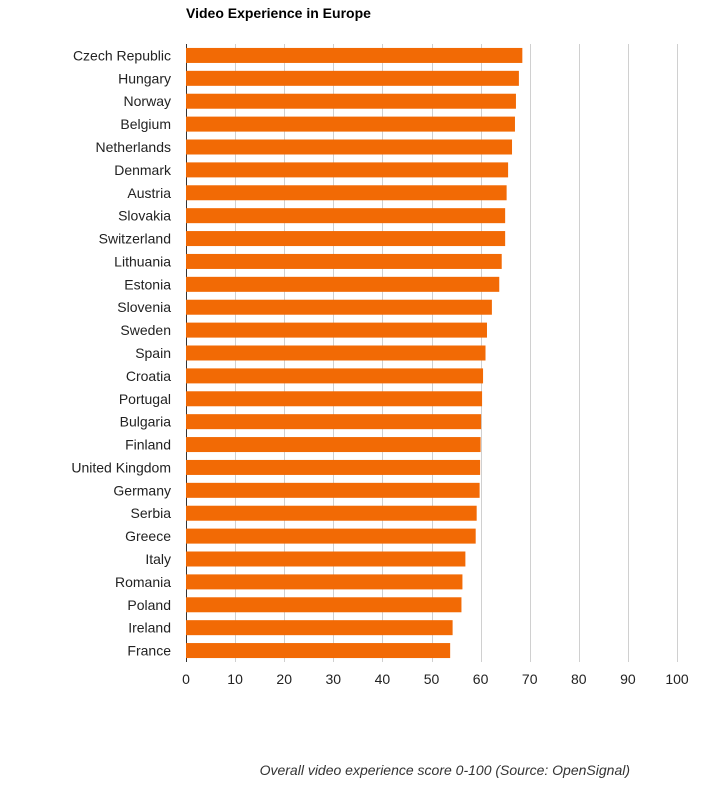 The width and height of the screenshot is (714, 790). What do you see at coordinates (148, 376) in the screenshot?
I see `category-label: Croatia` at bounding box center [148, 376].